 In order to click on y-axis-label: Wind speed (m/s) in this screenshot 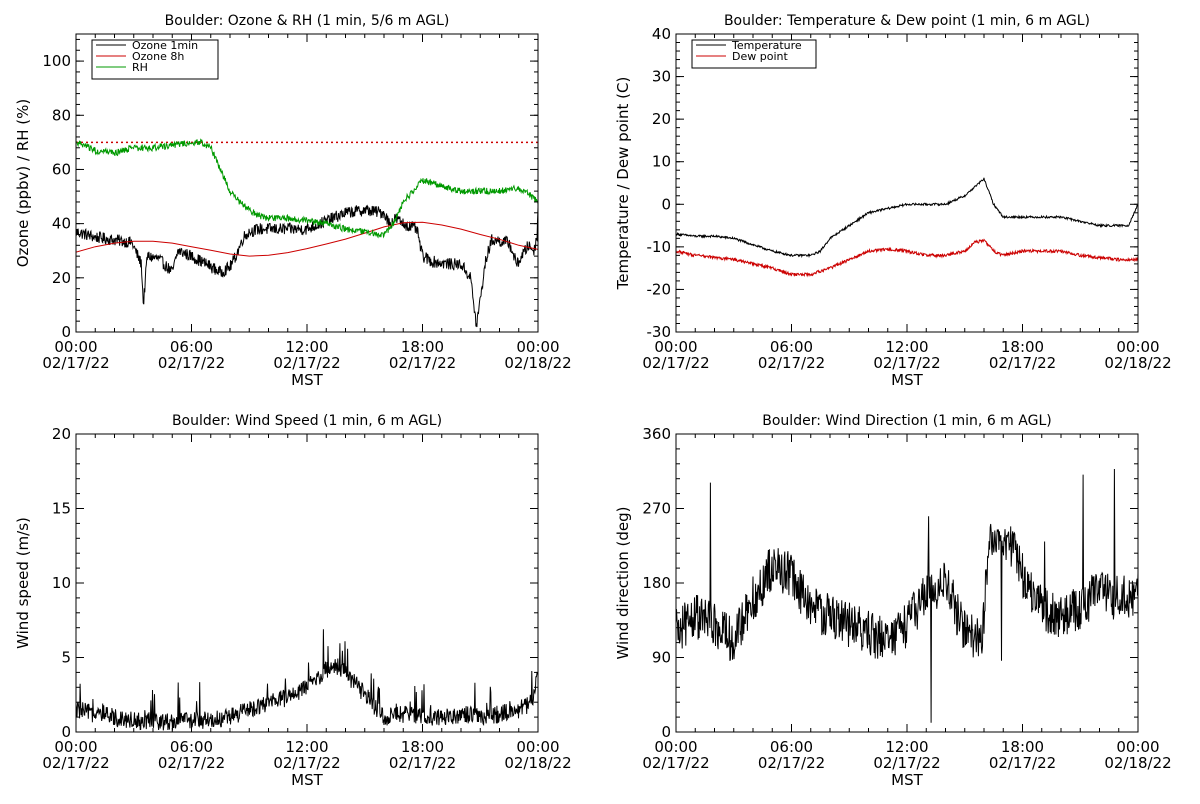, I will do `click(23, 583)`.